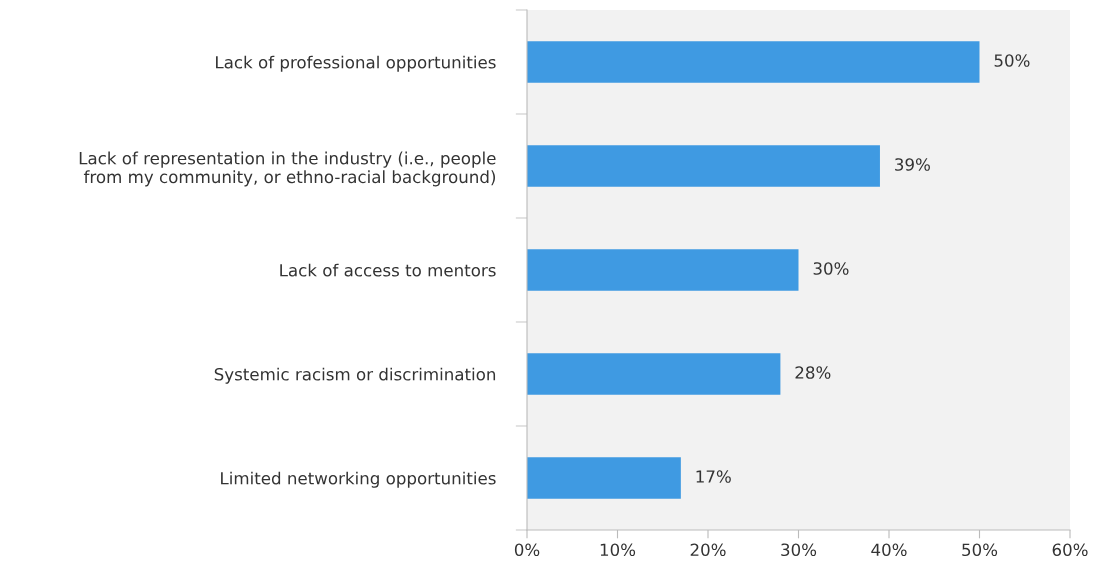 The height and width of the screenshot is (571, 1097). I want to click on x-tick-label: 30%, so click(799, 550).